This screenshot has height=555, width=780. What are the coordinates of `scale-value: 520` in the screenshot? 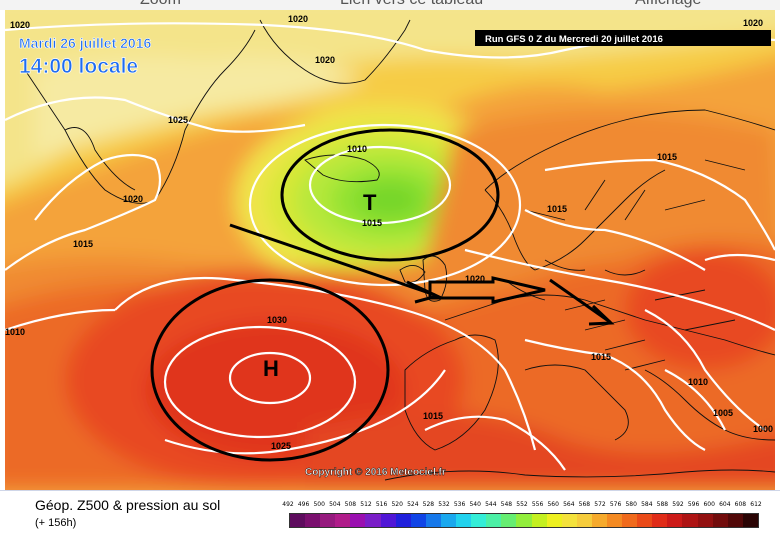 It's located at (397, 504).